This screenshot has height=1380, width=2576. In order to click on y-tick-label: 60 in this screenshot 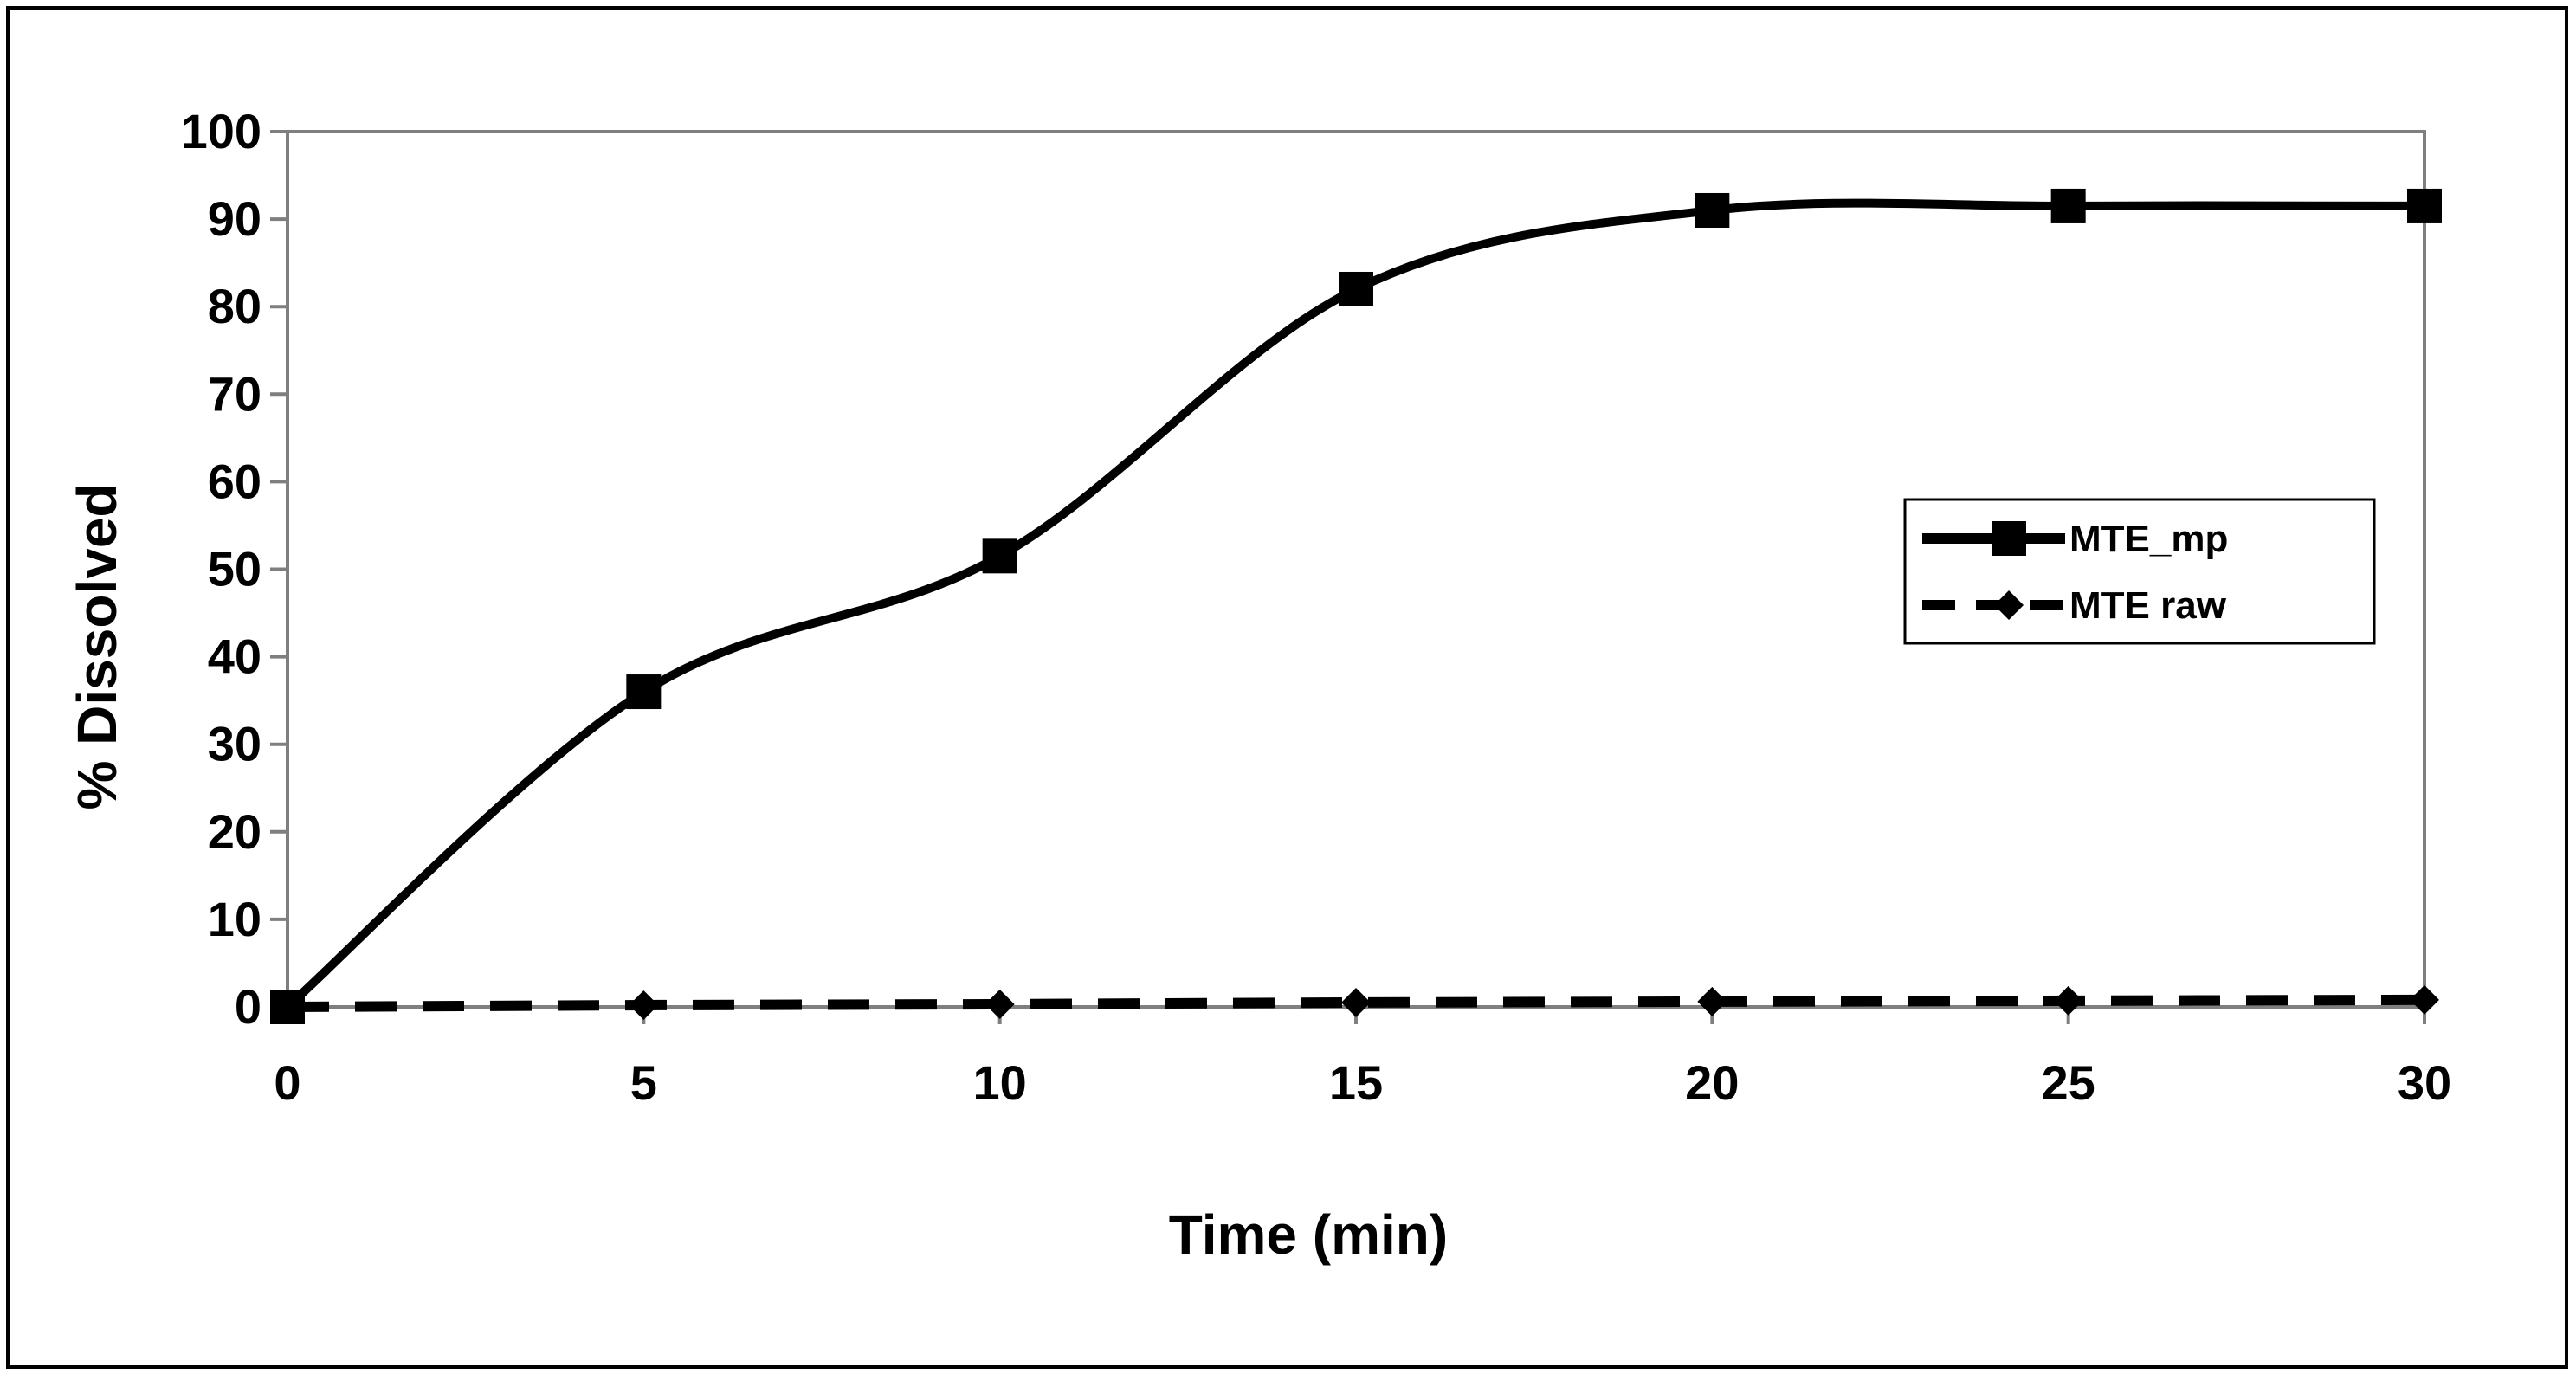, I will do `click(235, 481)`.